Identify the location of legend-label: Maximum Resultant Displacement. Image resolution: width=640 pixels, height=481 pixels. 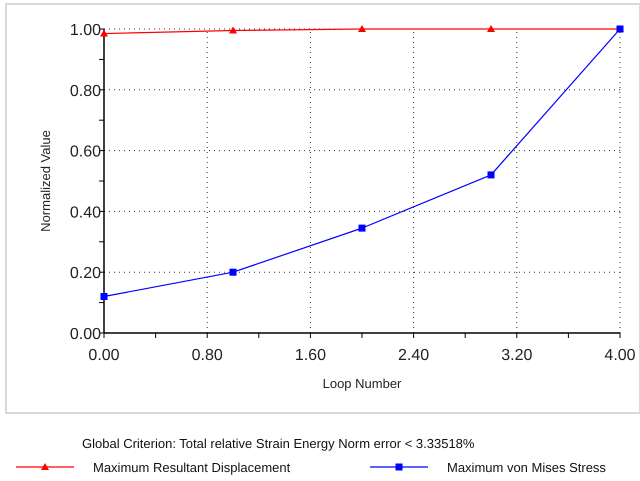
(192, 467).